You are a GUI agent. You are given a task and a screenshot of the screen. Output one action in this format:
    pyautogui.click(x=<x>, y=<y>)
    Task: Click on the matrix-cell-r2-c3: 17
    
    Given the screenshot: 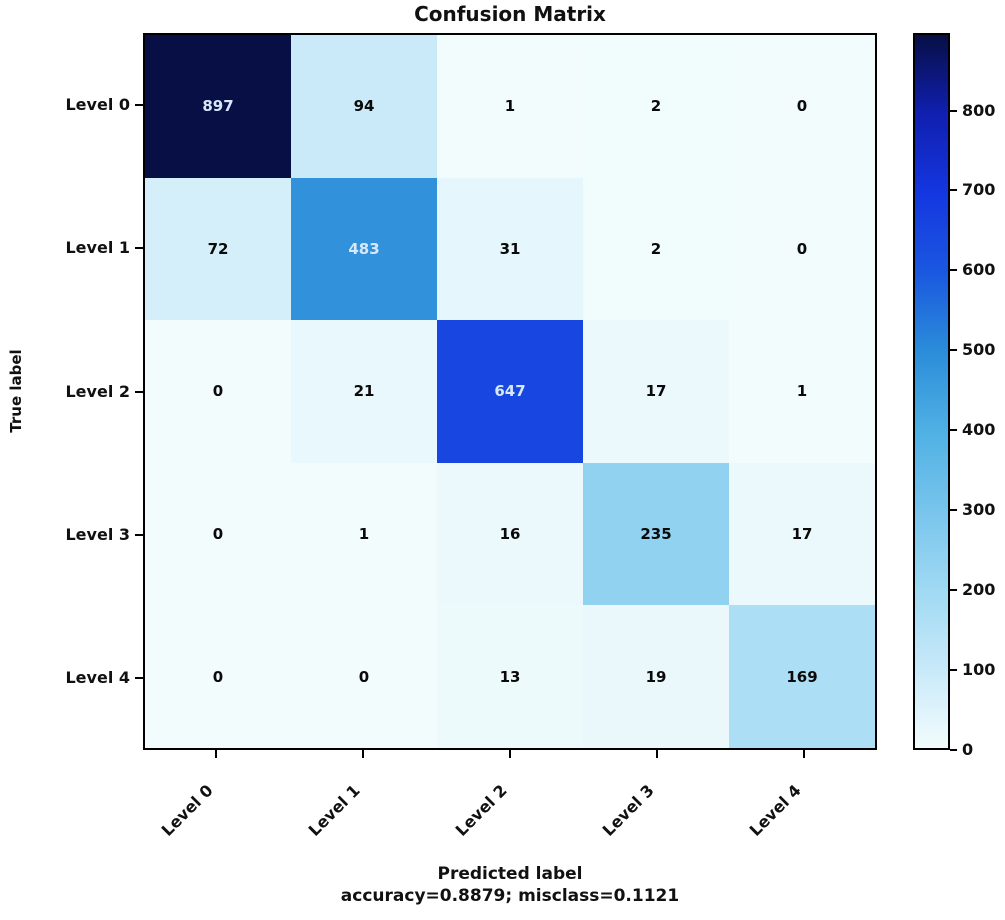 What is the action you would take?
    pyautogui.click(x=656, y=391)
    